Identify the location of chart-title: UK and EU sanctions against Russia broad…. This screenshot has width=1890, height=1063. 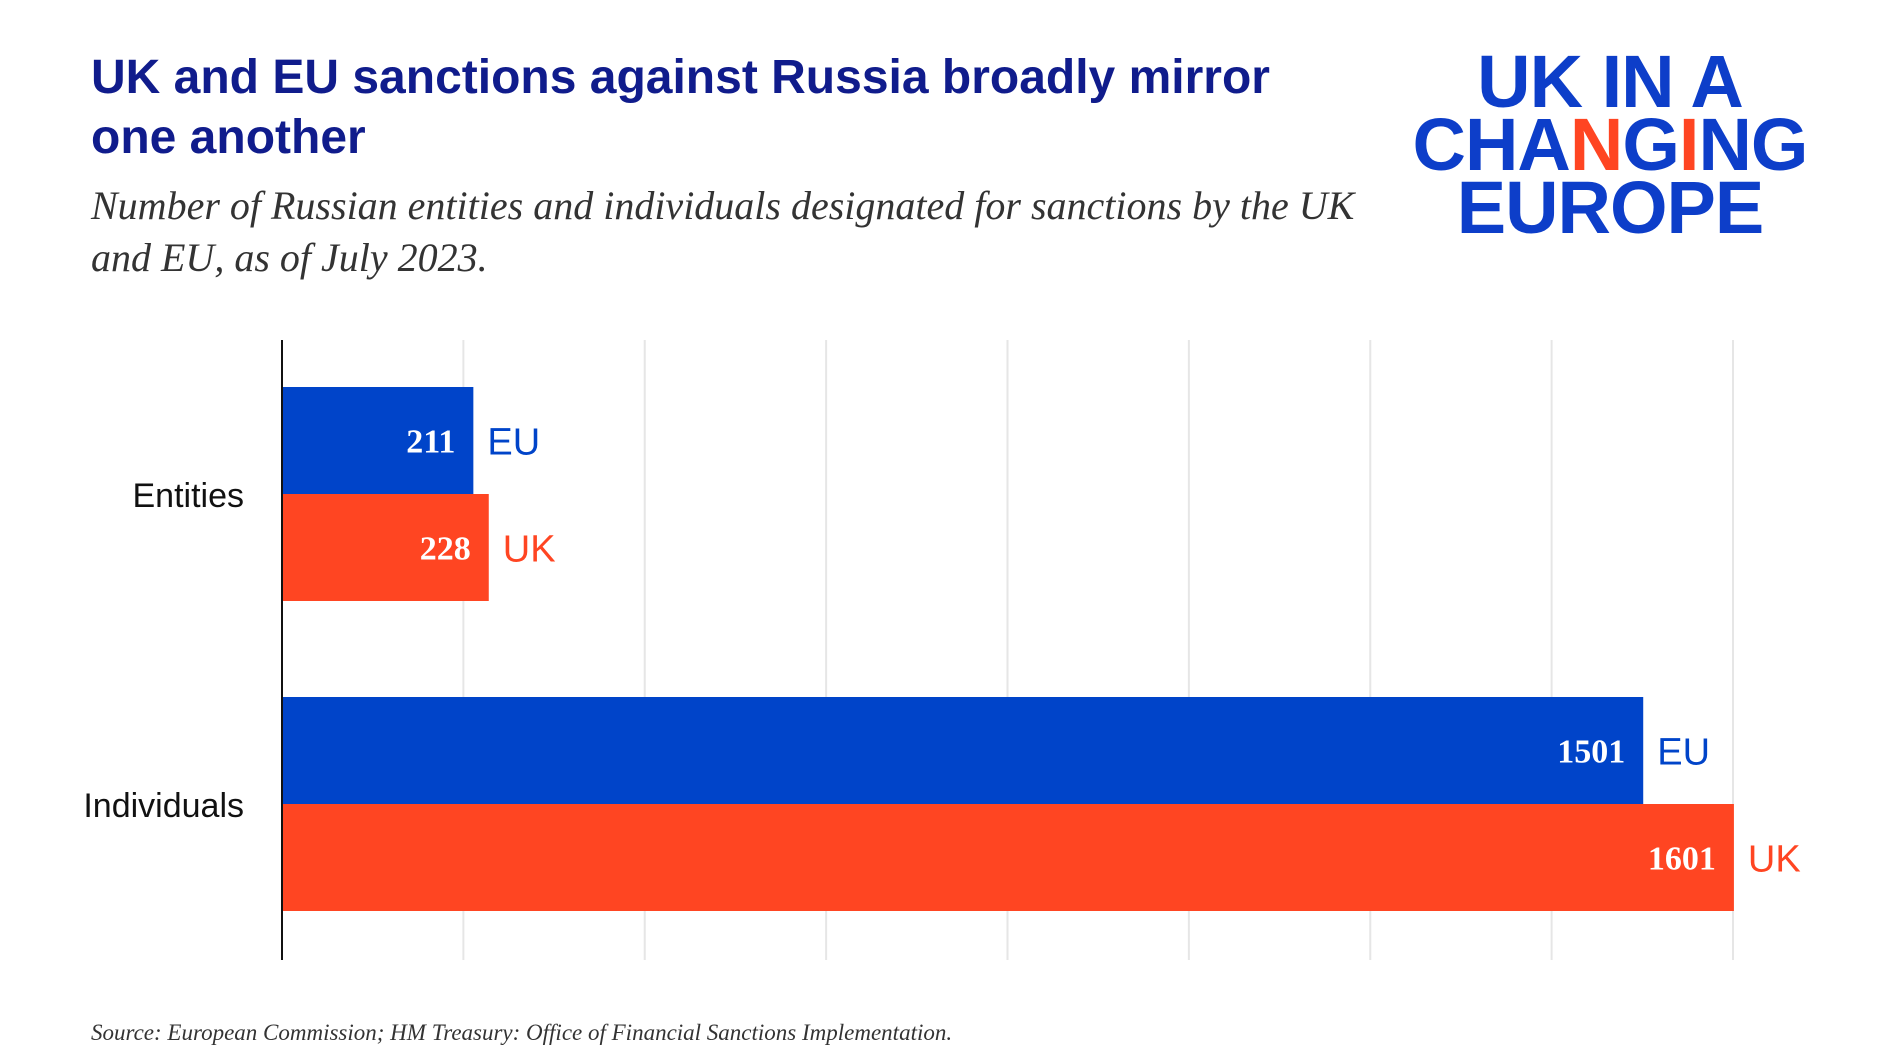
(680, 107).